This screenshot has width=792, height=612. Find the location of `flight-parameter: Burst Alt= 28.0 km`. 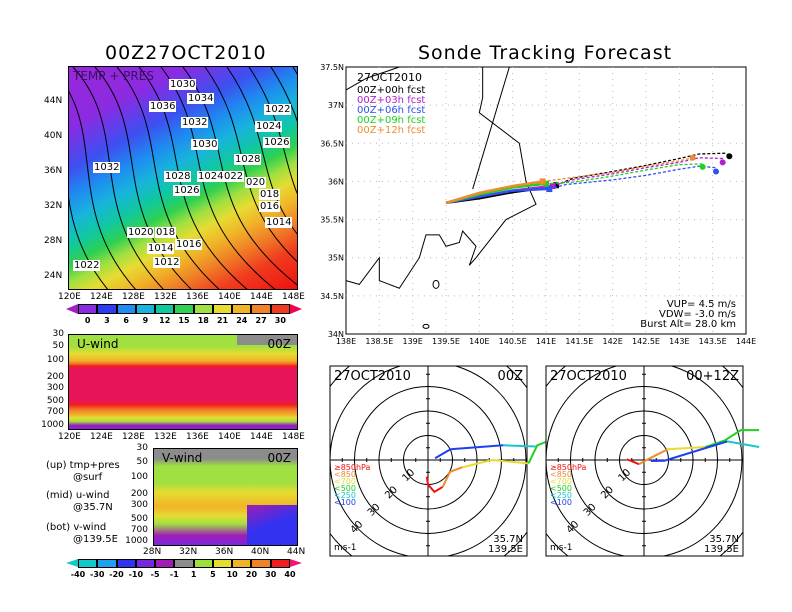

flight-parameter: Burst Alt= 28.0 km is located at coordinates (688, 324).